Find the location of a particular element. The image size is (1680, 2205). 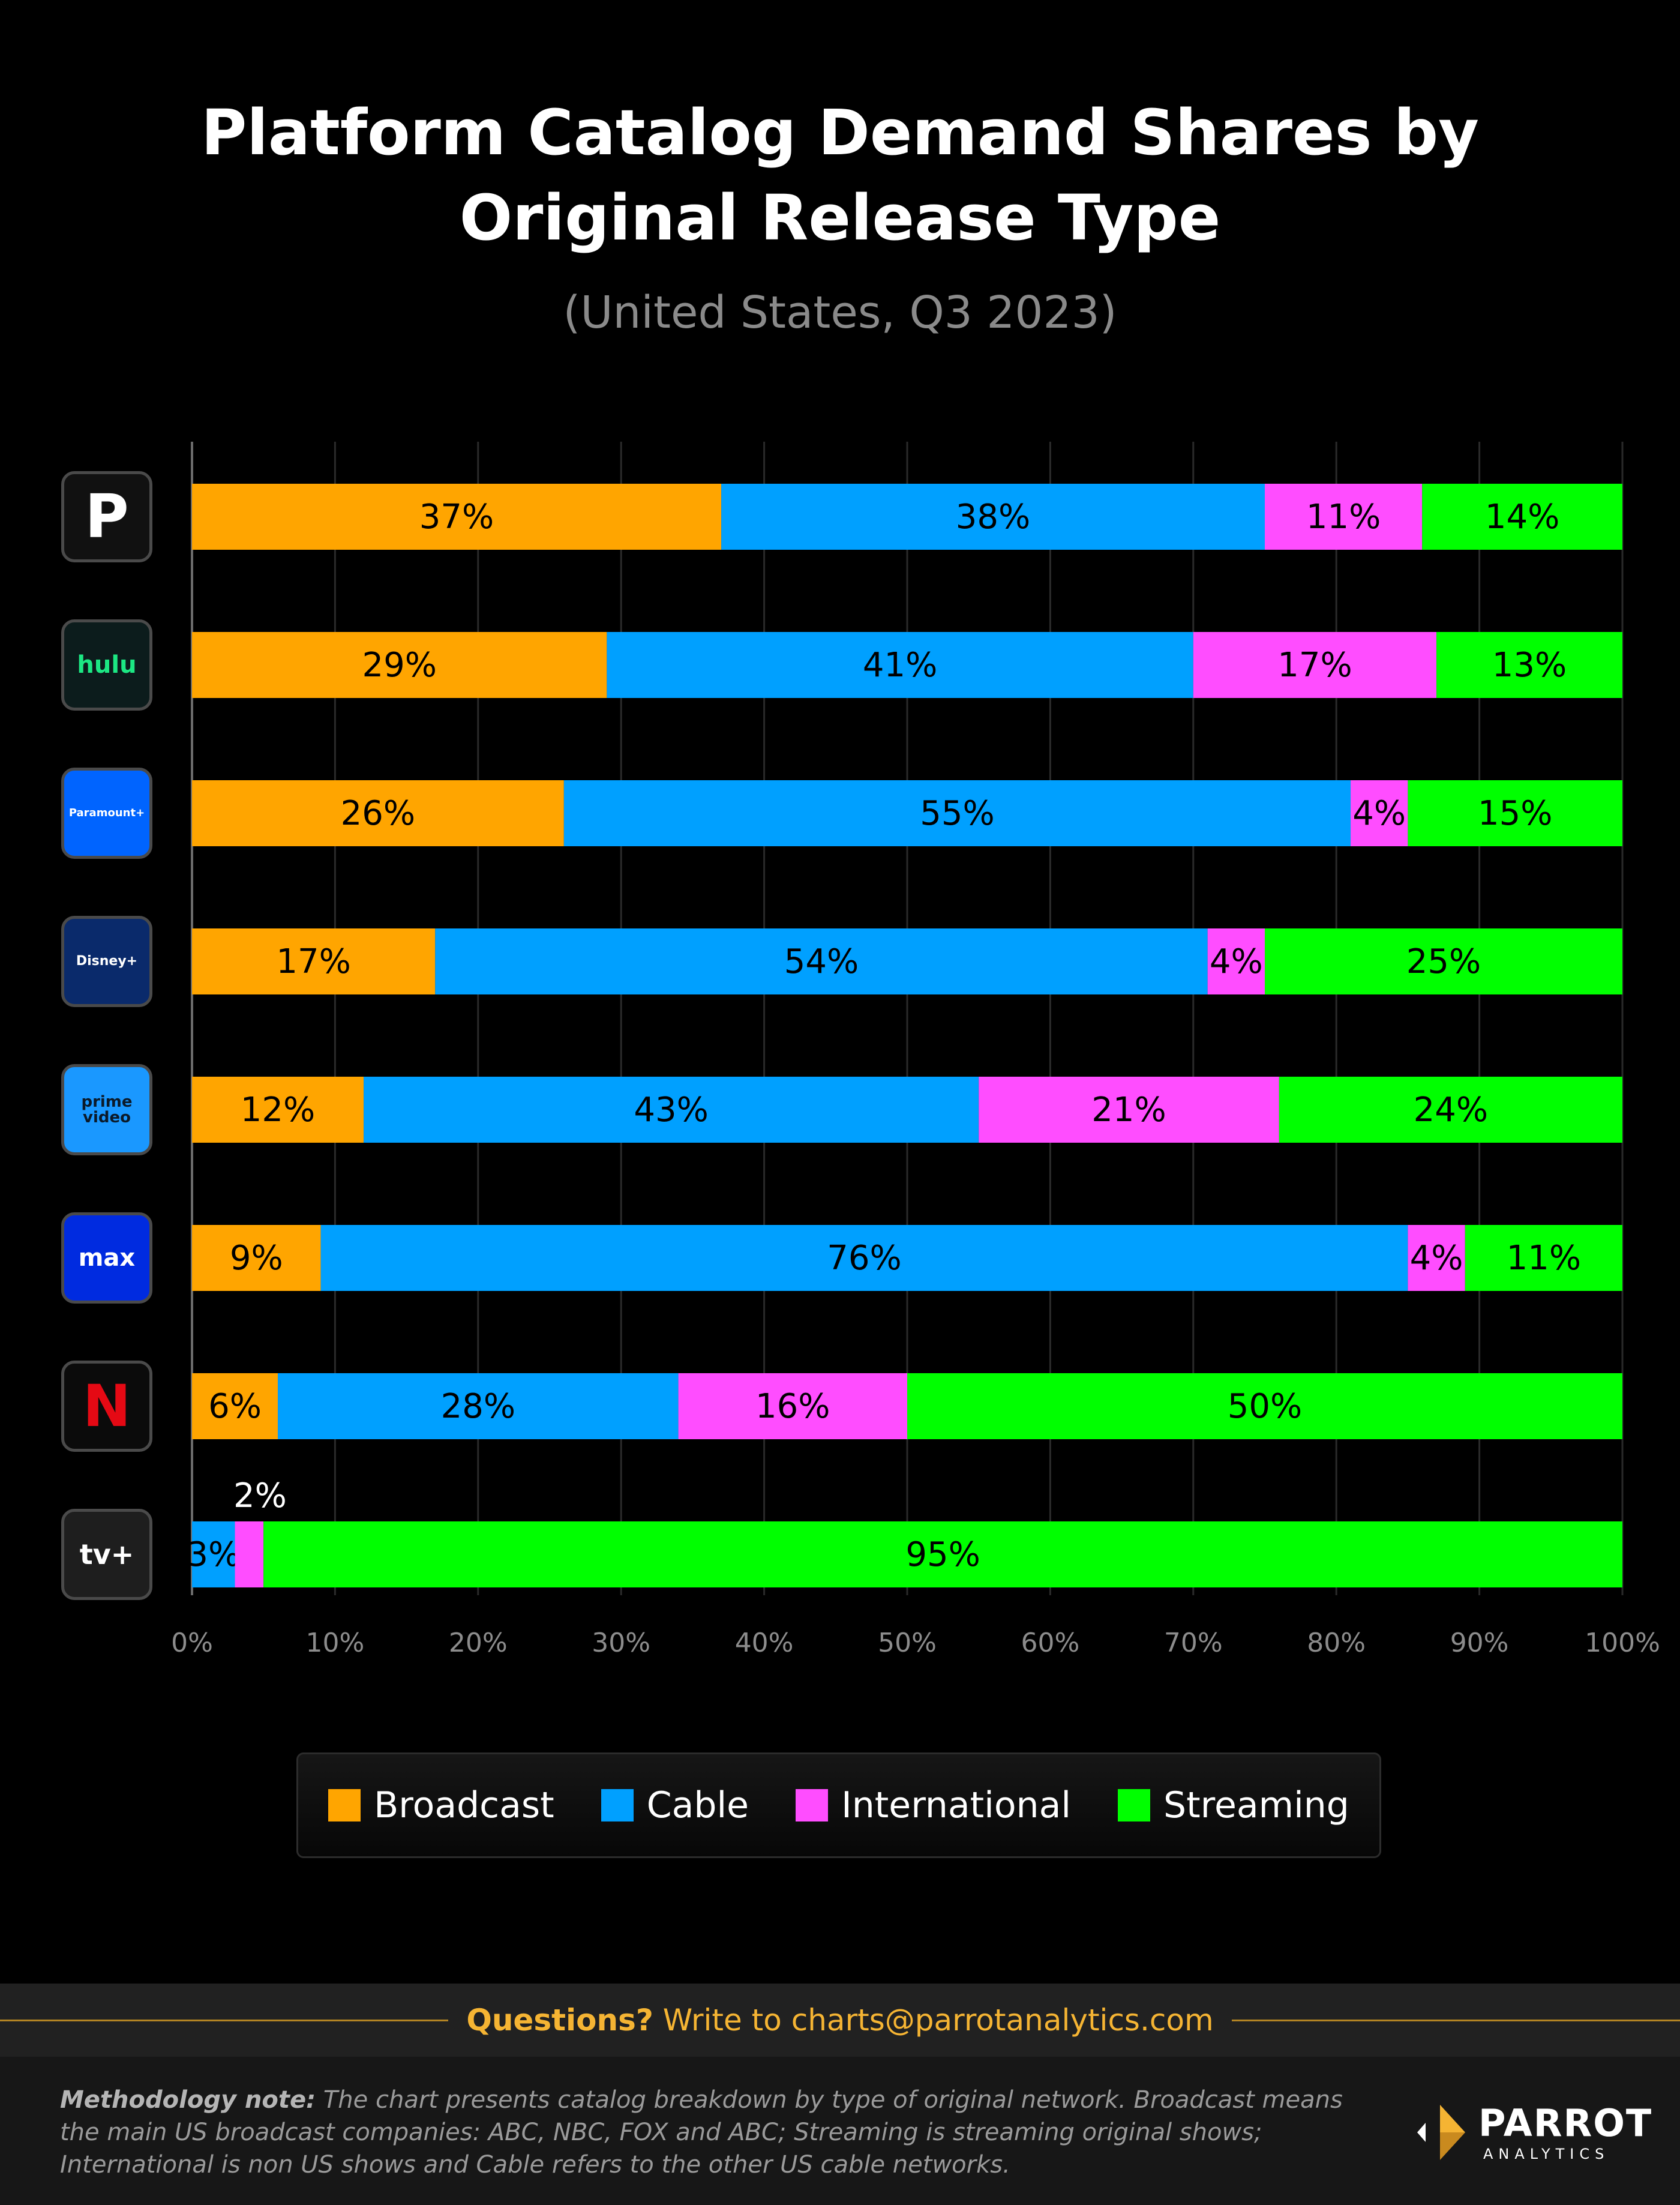

data-label: 9% is located at coordinates (256, 1258).